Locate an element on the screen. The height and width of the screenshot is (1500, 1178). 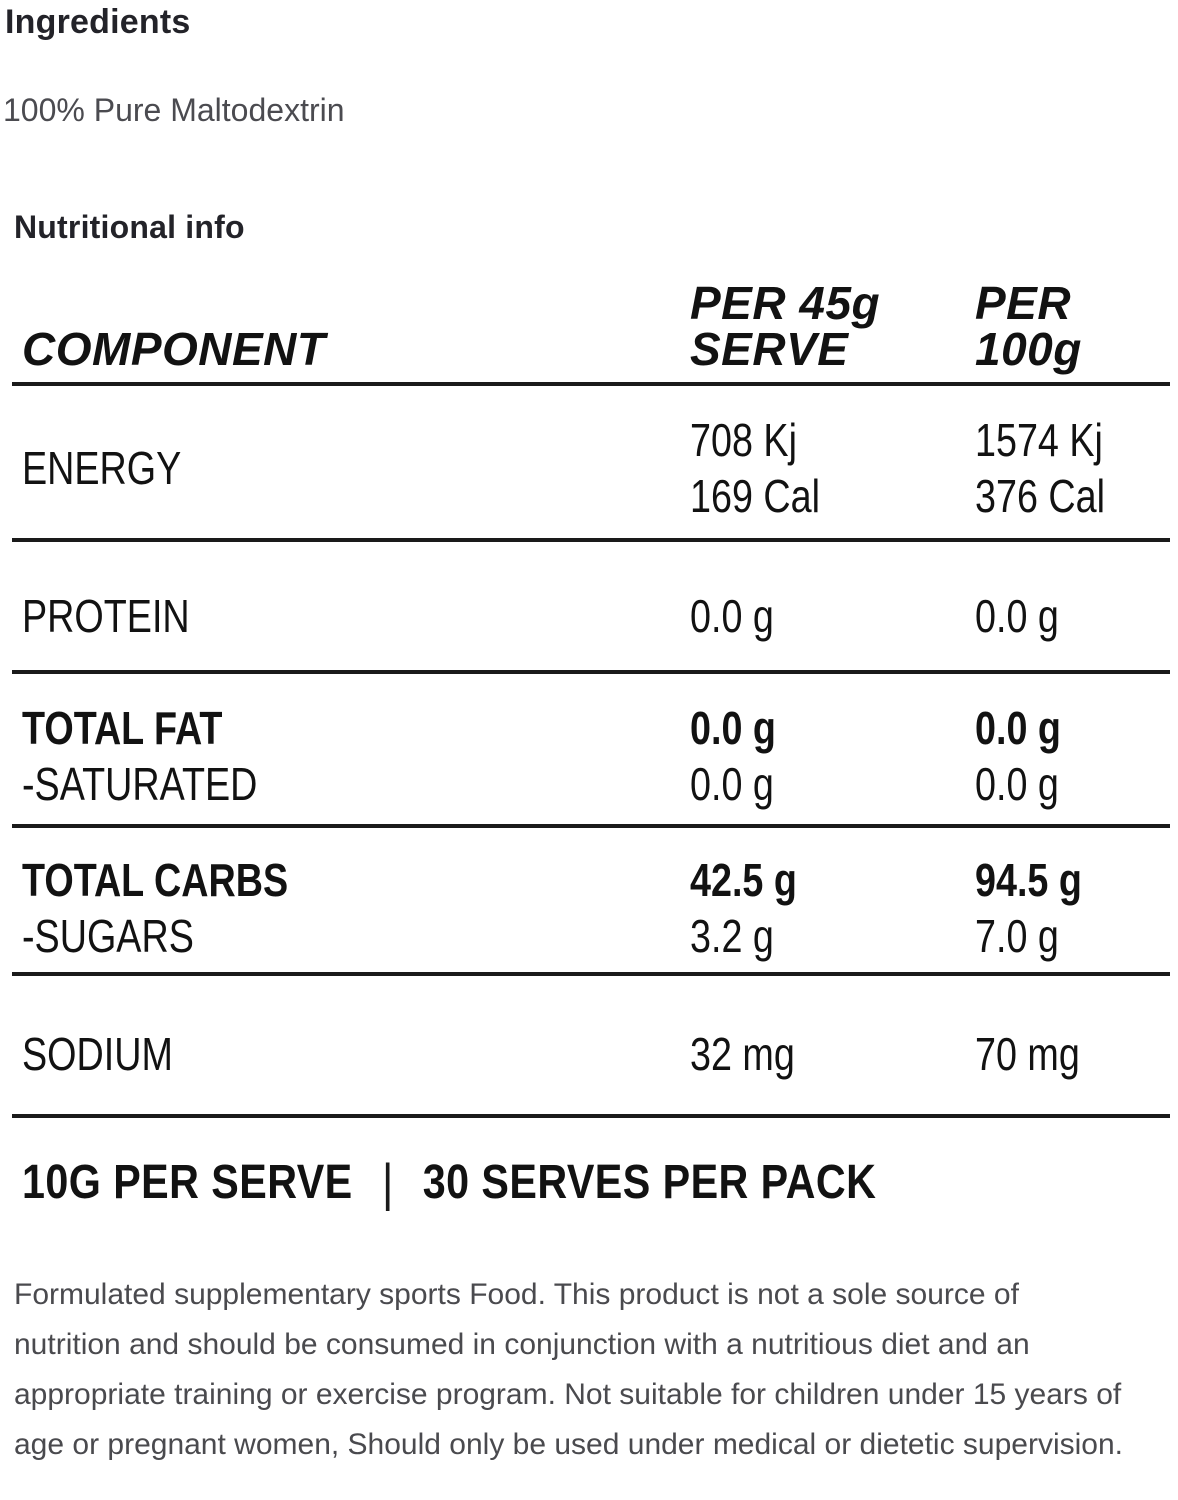
column-header-component: COMPONENT is located at coordinates (174, 349).